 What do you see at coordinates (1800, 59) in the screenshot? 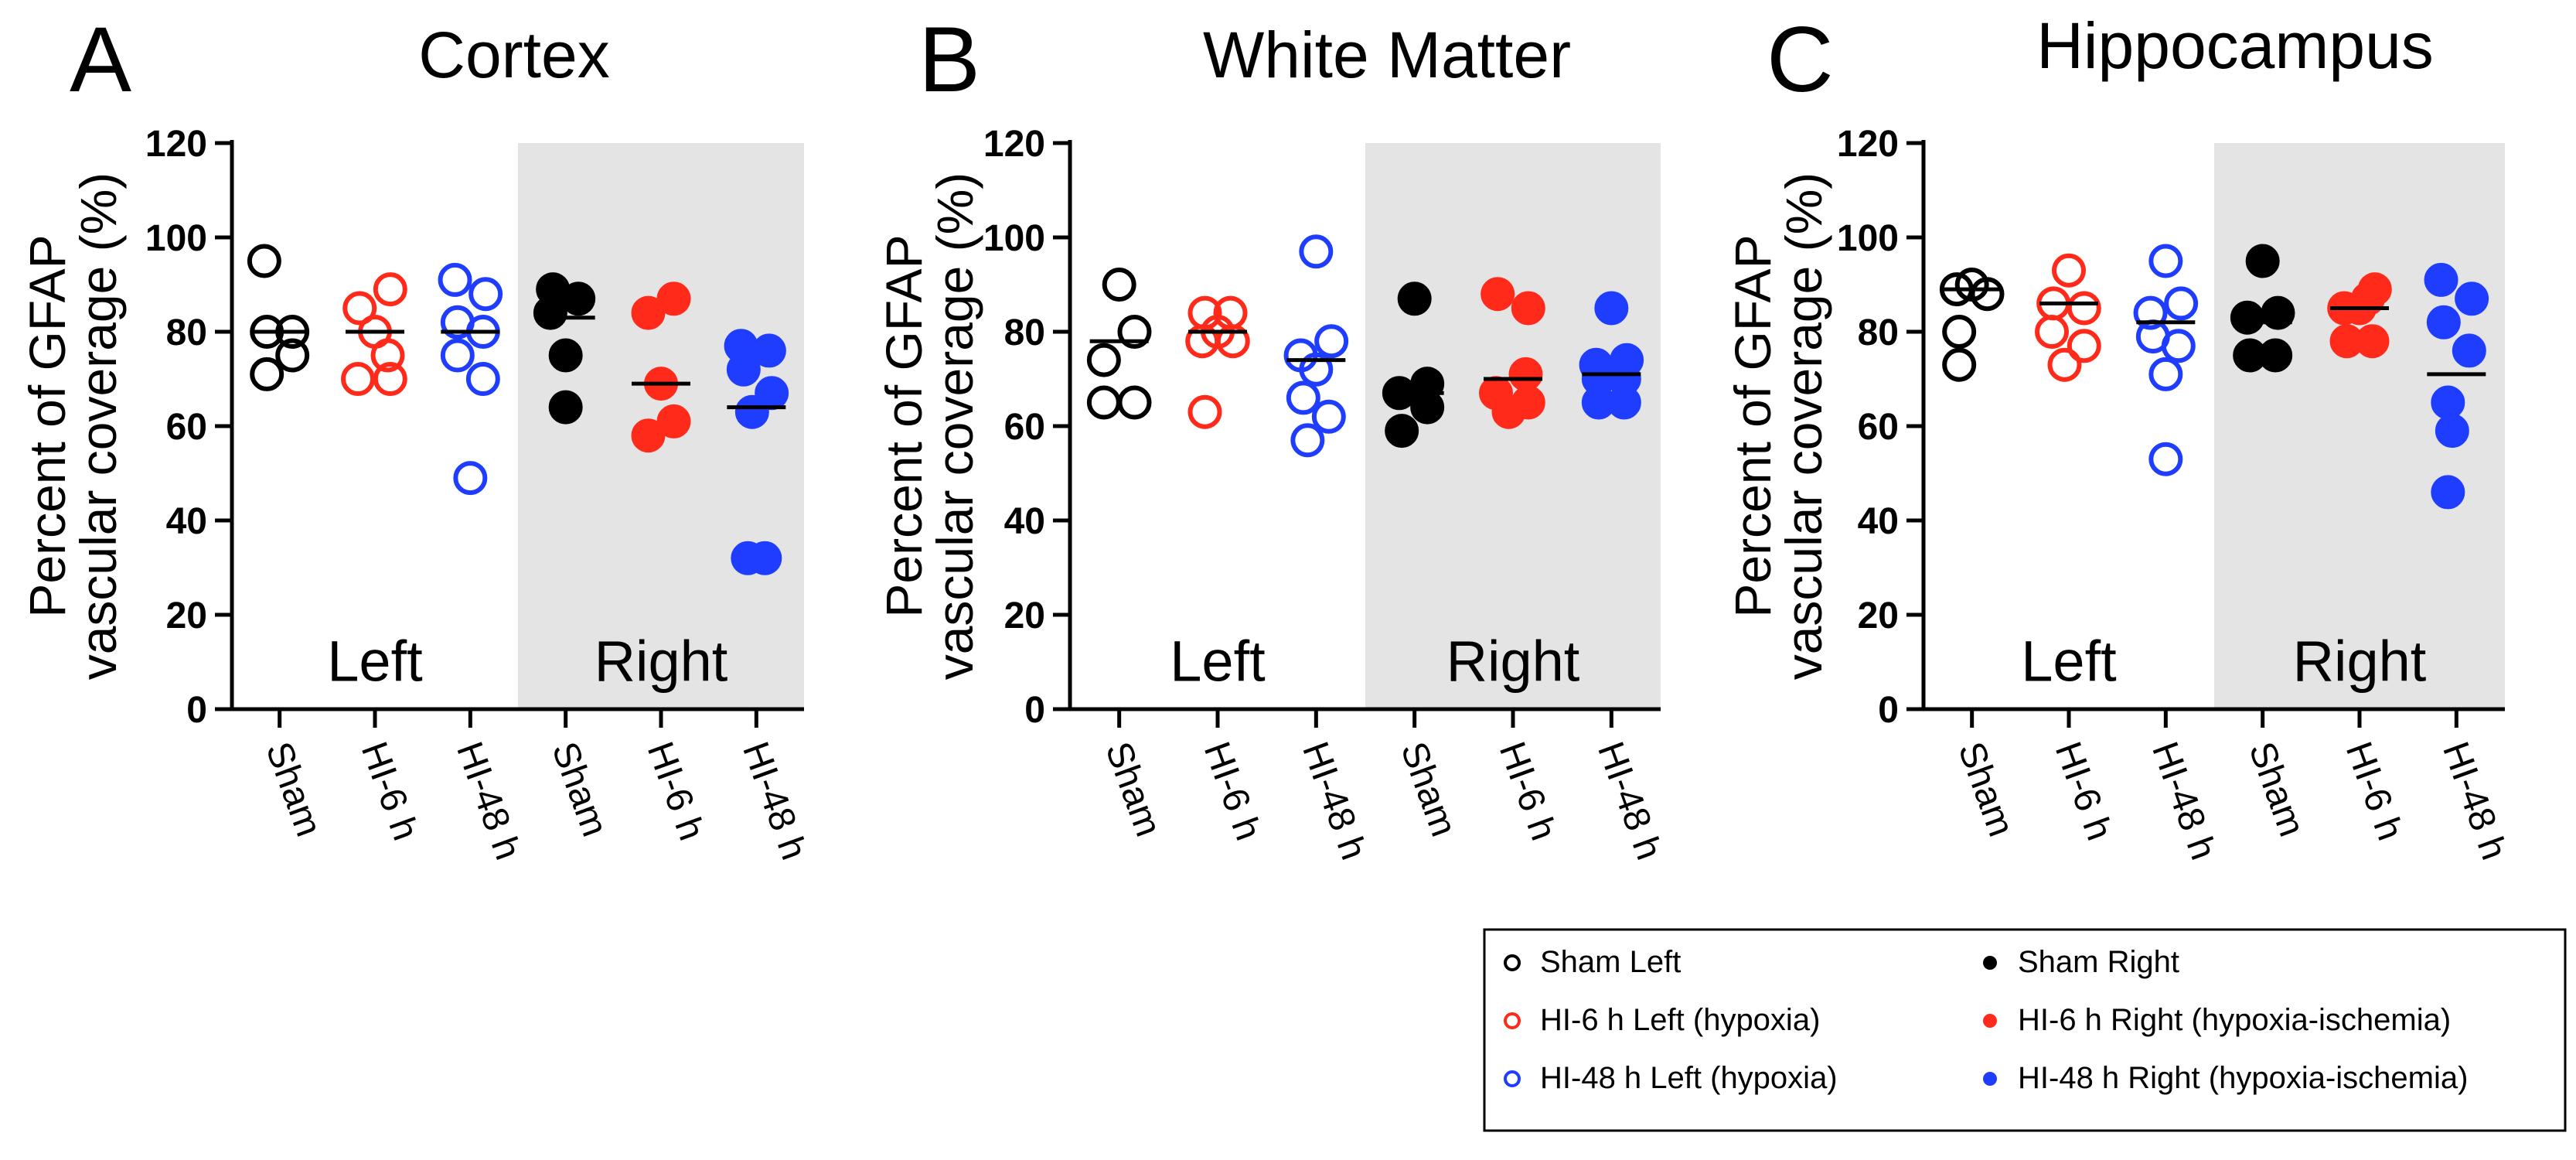
I see `panel-letter: C` at bounding box center [1800, 59].